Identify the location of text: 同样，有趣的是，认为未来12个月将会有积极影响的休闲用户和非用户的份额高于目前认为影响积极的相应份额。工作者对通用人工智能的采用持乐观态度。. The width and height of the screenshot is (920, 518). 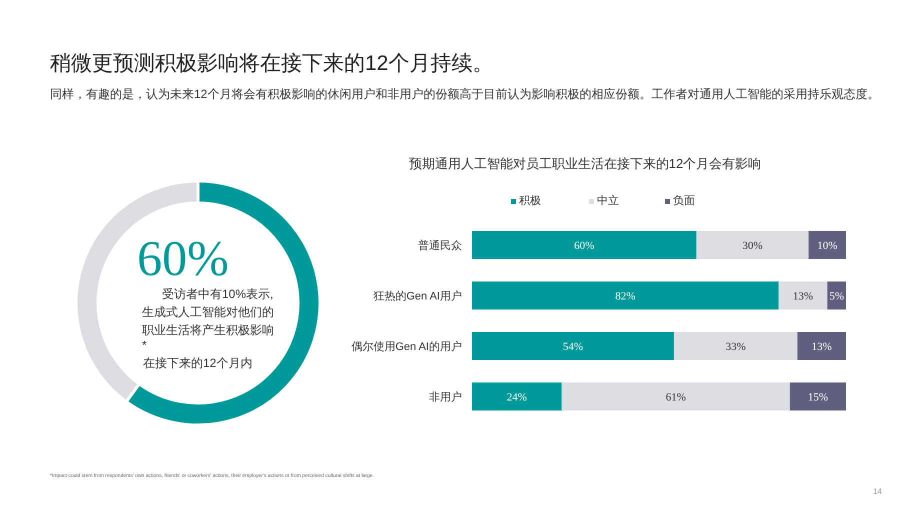
(465, 94).